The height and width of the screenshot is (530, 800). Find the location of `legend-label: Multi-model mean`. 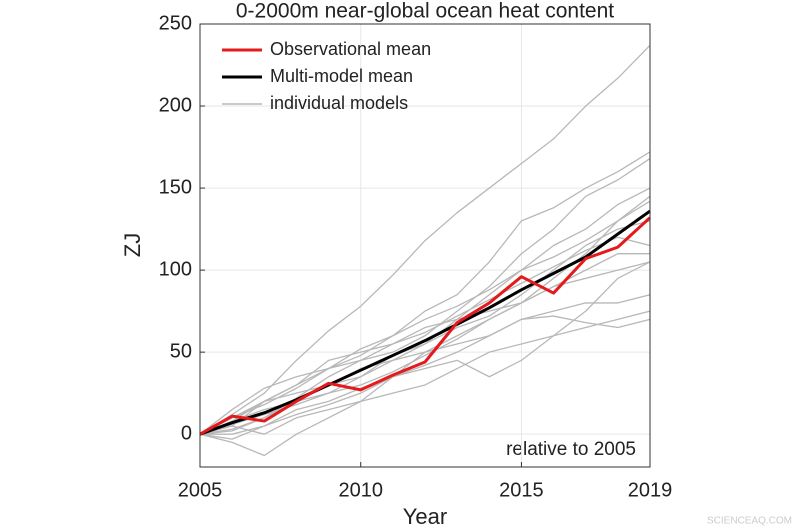

legend-label: Multi-model mean is located at coordinates (341, 76).